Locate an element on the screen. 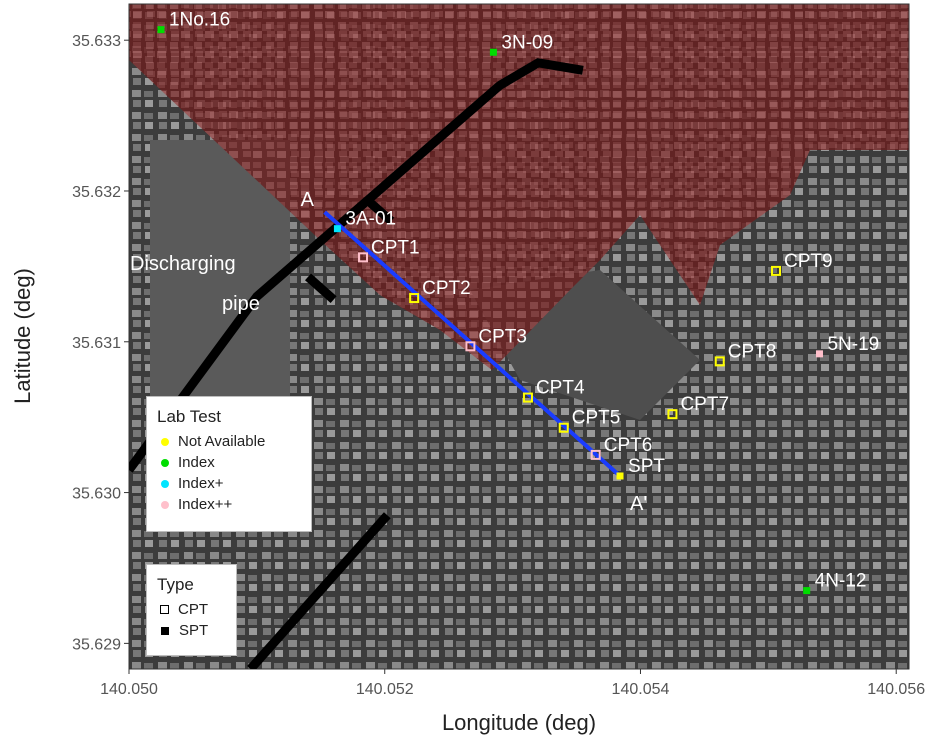 The width and height of the screenshot is (925, 736). point-label-cpt1: CPT1 is located at coordinates (395, 247).